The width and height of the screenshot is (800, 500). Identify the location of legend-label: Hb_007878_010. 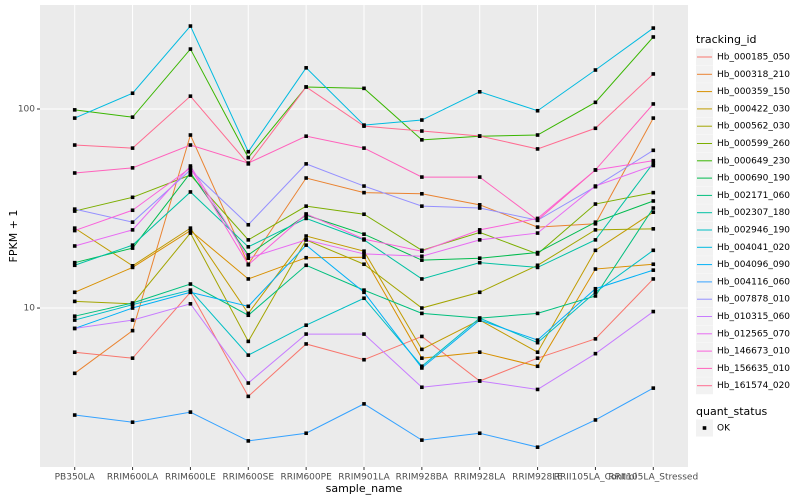
(753, 300).